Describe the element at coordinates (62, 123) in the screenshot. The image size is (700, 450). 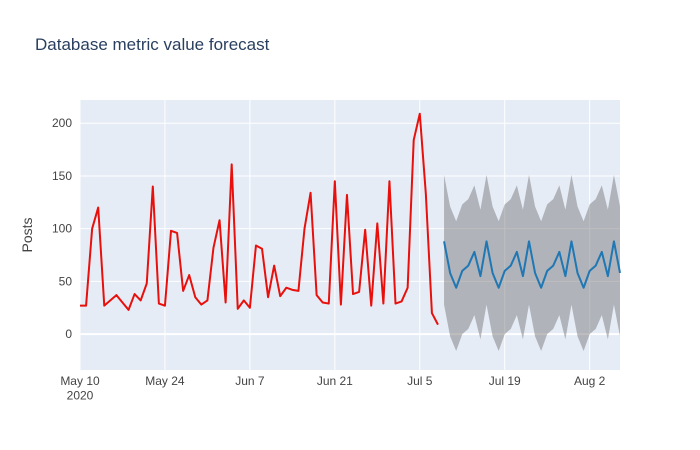
I see `y-tick-label: 200` at that location.